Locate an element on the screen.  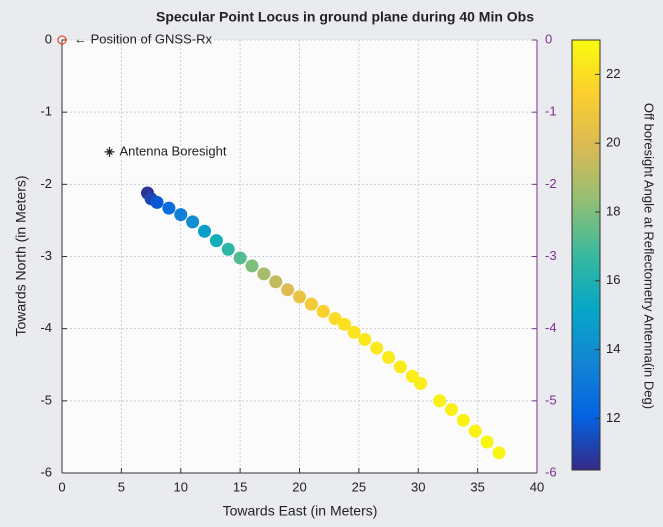
colorbar-tick-label: 12 is located at coordinates (613, 417).